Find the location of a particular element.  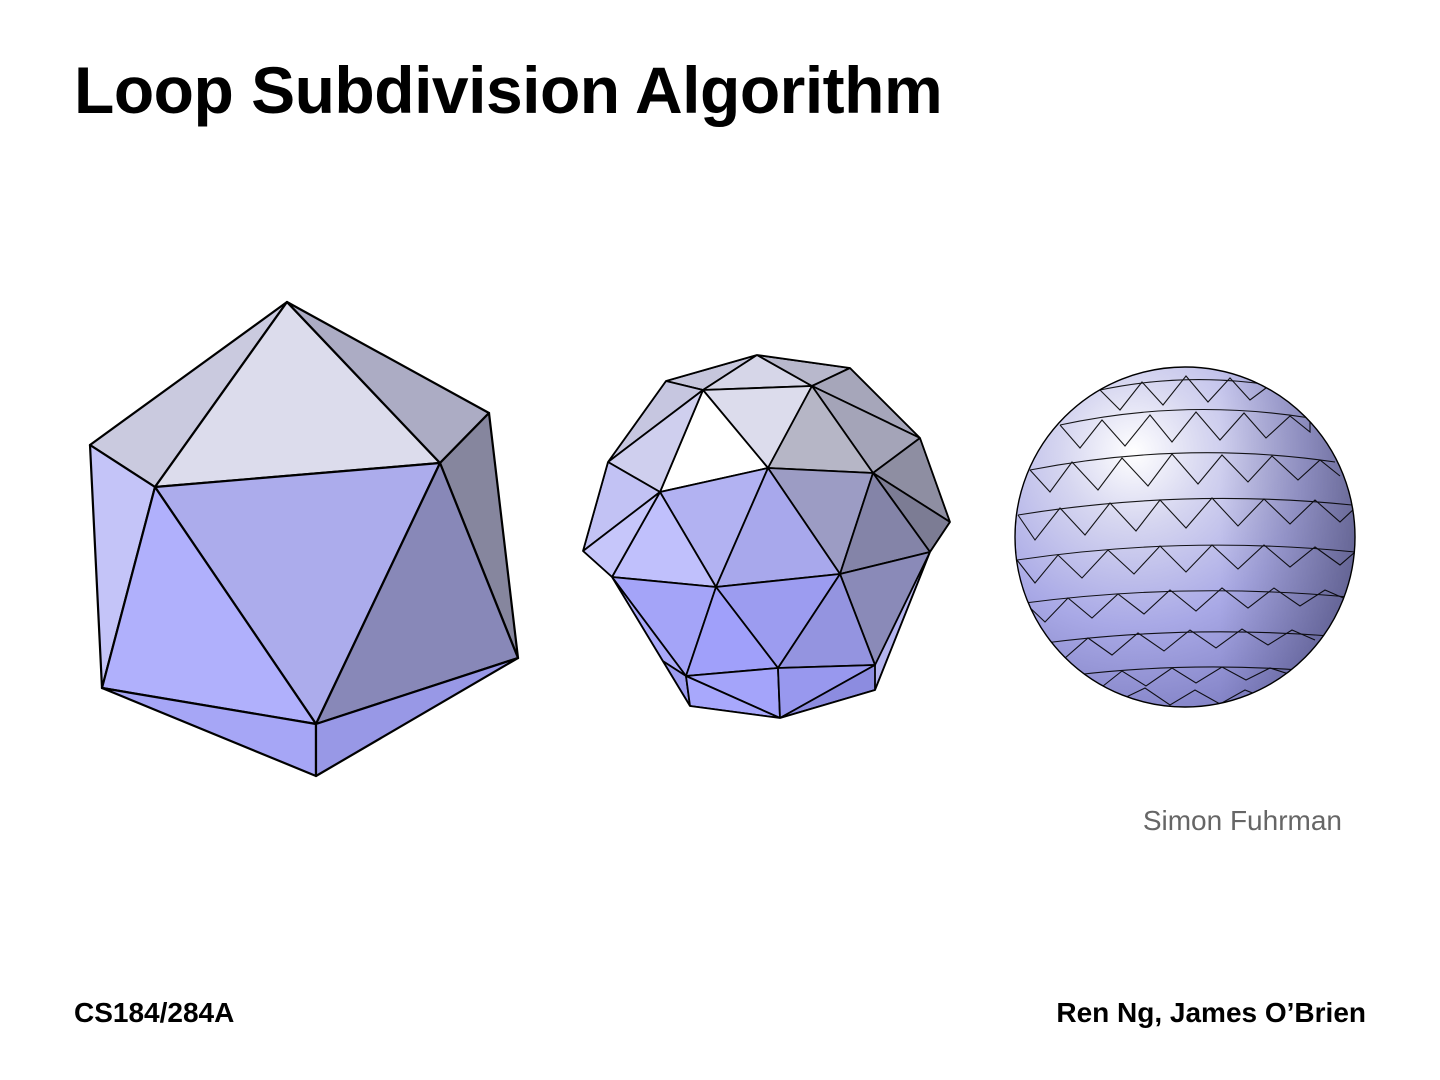

subdivision-level-2-mesh is located at coordinates (1185, 537).